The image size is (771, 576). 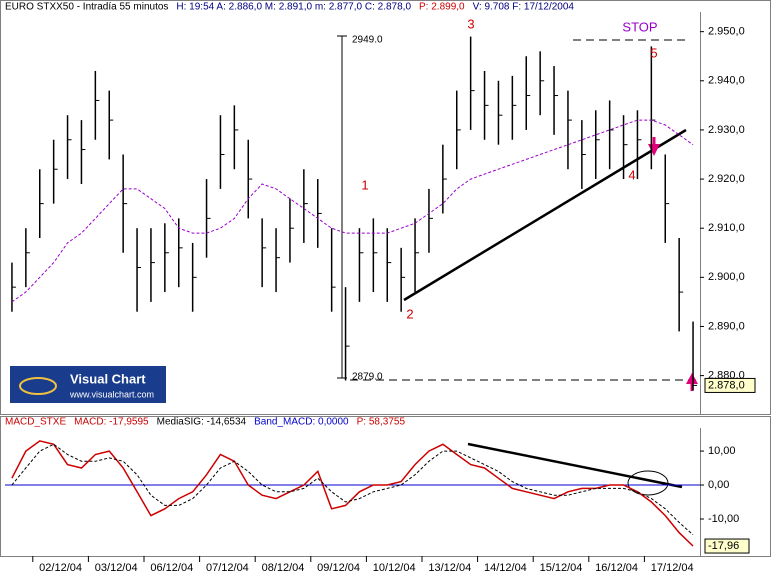 What do you see at coordinates (364, 184) in the screenshot?
I see `annotation: 1` at bounding box center [364, 184].